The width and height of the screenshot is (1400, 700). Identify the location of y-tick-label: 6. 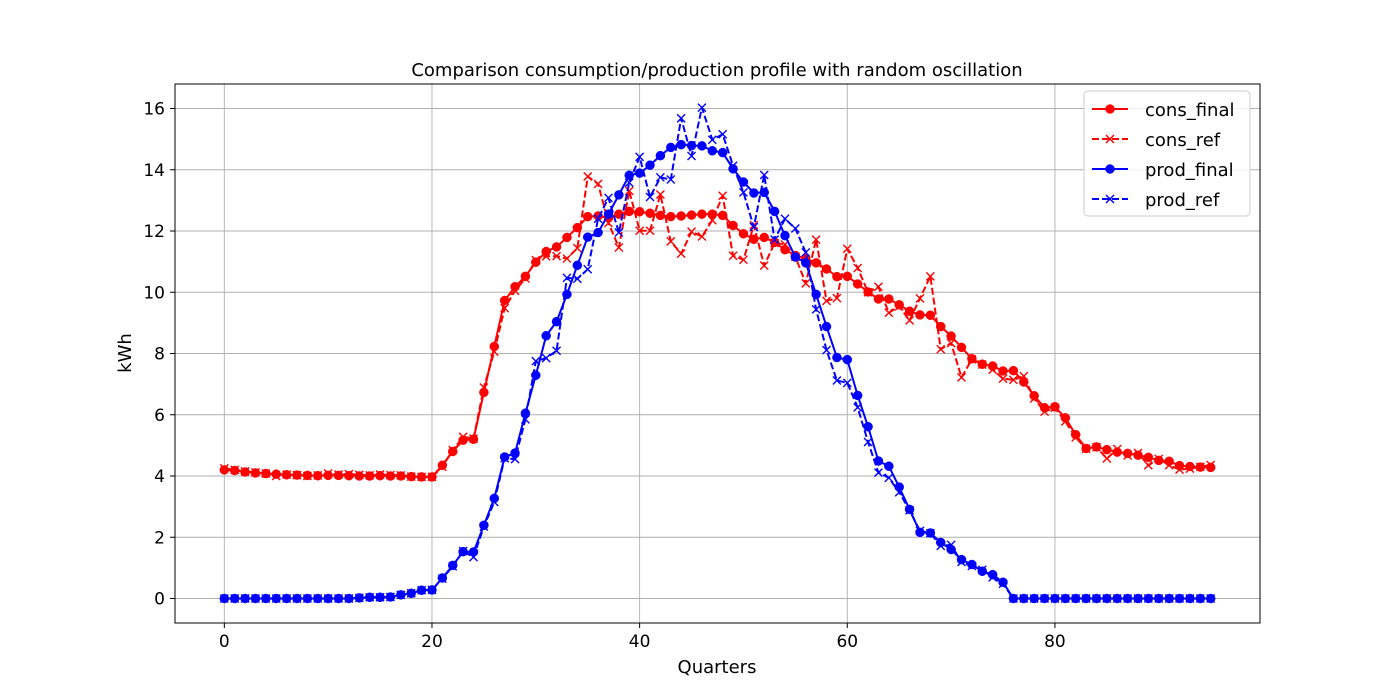
(159, 416).